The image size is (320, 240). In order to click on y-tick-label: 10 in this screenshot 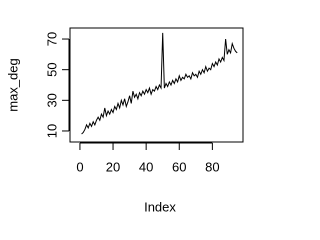, I will do `click(51, 131)`.